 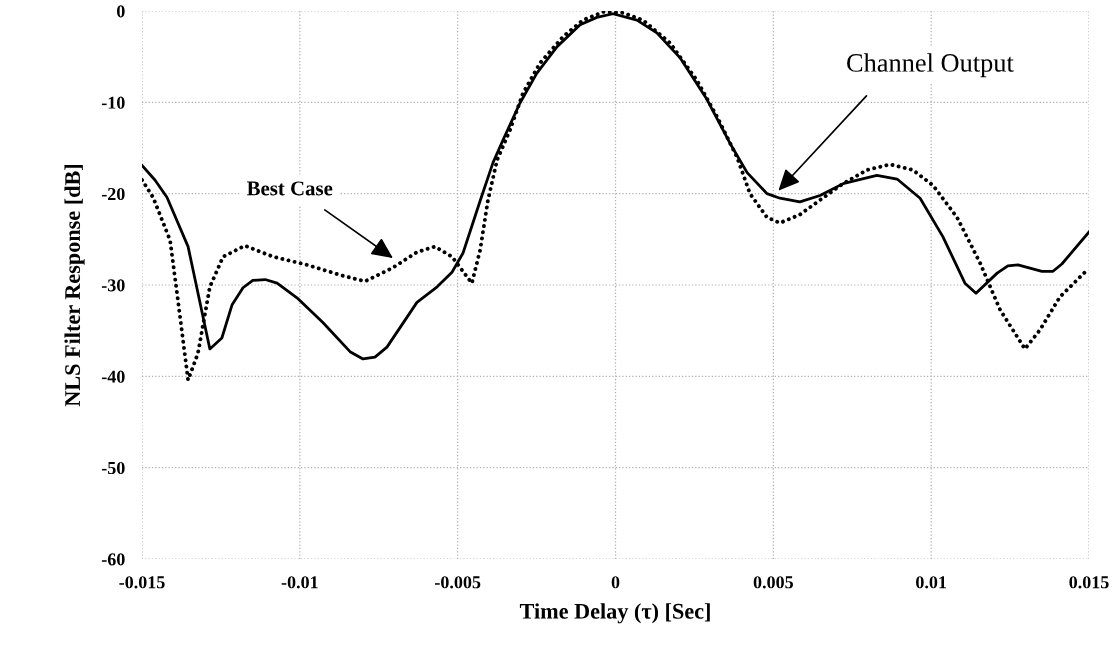 I want to click on x-tick-label: 0.01, so click(x=931, y=582).